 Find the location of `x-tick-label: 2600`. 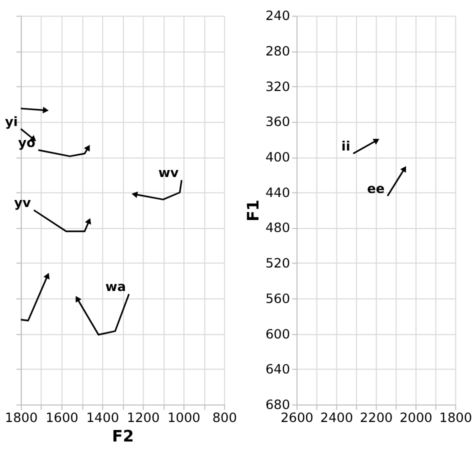

x-tick-label: 2600 is located at coordinates (297, 418).